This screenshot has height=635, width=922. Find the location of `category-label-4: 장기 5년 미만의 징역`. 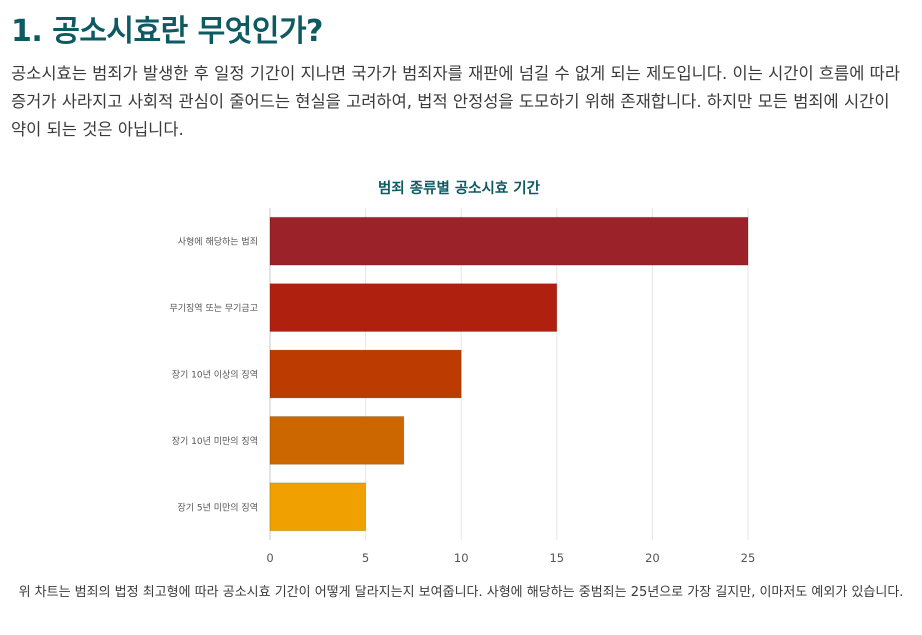

category-label-4: 장기 5년 미만의 징역 is located at coordinates (217, 507).